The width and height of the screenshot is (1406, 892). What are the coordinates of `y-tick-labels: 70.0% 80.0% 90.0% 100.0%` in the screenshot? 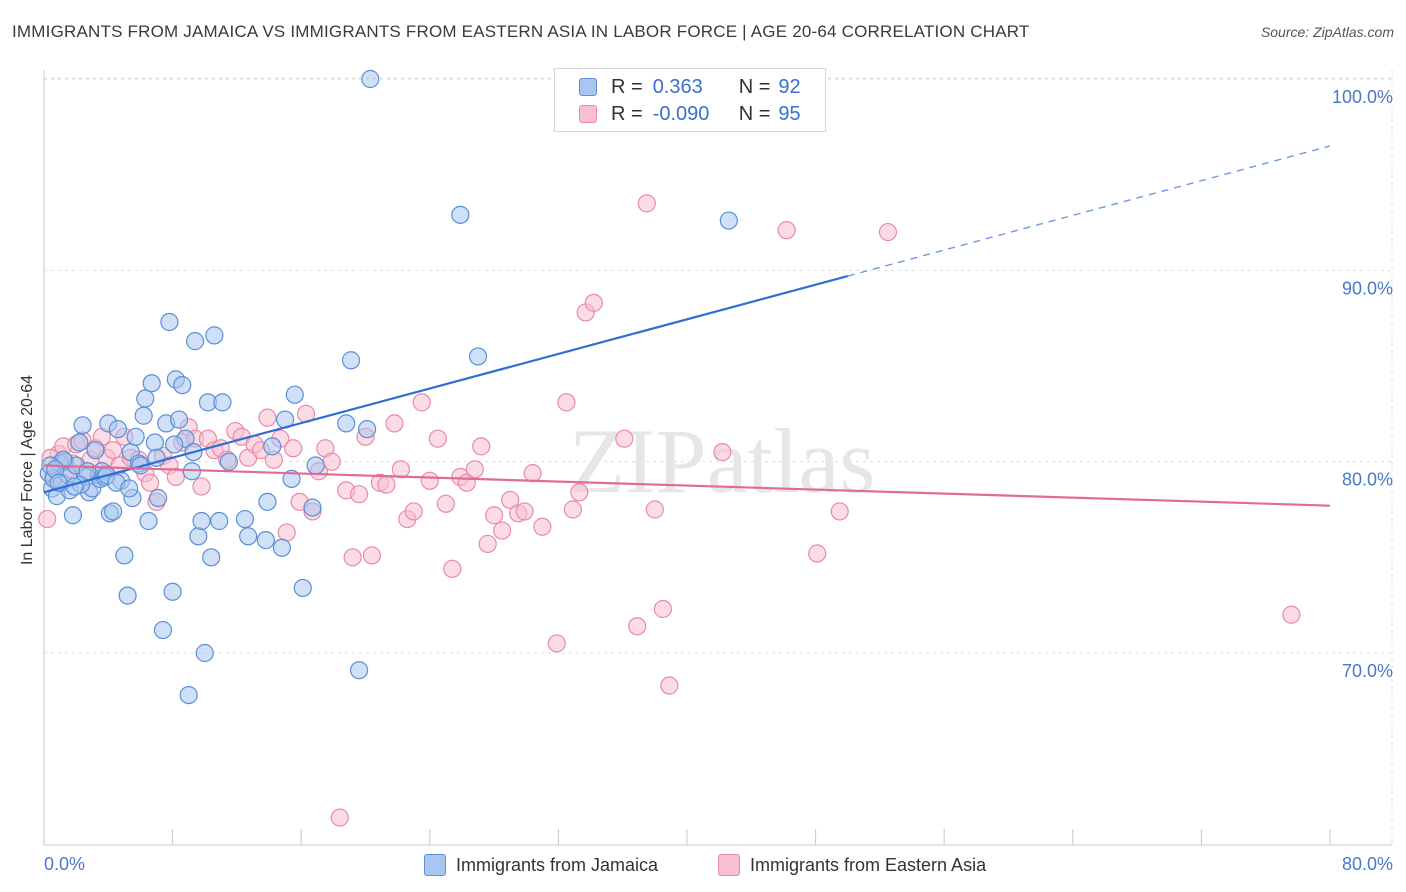 It's located at (1362, 384).